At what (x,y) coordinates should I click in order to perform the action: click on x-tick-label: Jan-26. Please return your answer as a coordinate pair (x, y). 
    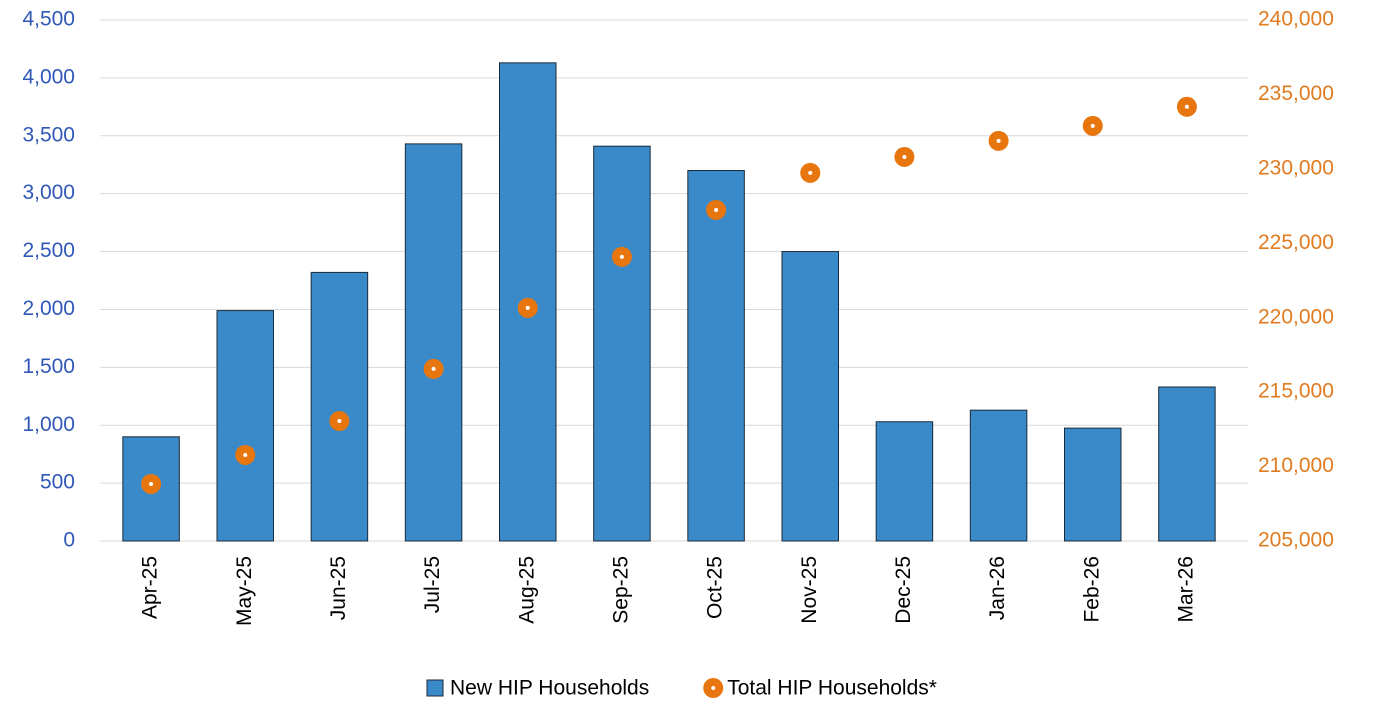
    Looking at the image, I should click on (997, 588).